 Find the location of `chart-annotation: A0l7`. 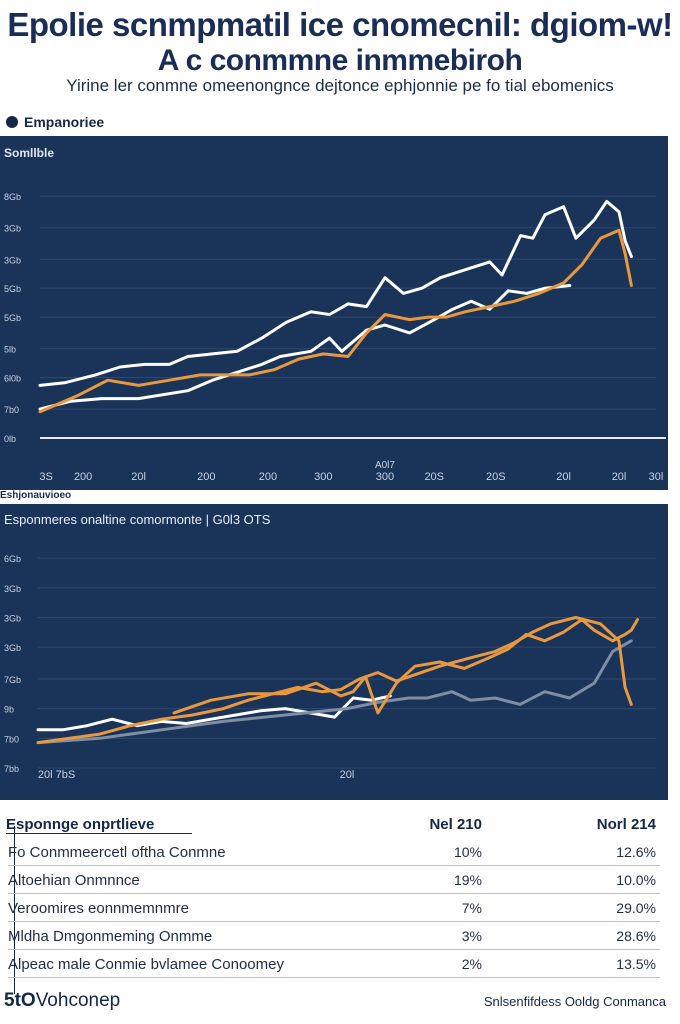

chart-annotation: A0l7 is located at coordinates (385, 465).